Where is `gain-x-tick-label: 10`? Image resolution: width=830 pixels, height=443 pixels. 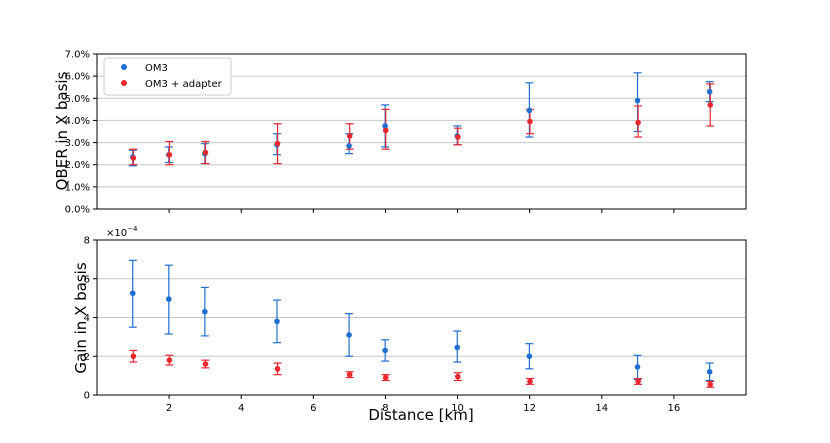
gain-x-tick-label: 10 is located at coordinates (457, 408).